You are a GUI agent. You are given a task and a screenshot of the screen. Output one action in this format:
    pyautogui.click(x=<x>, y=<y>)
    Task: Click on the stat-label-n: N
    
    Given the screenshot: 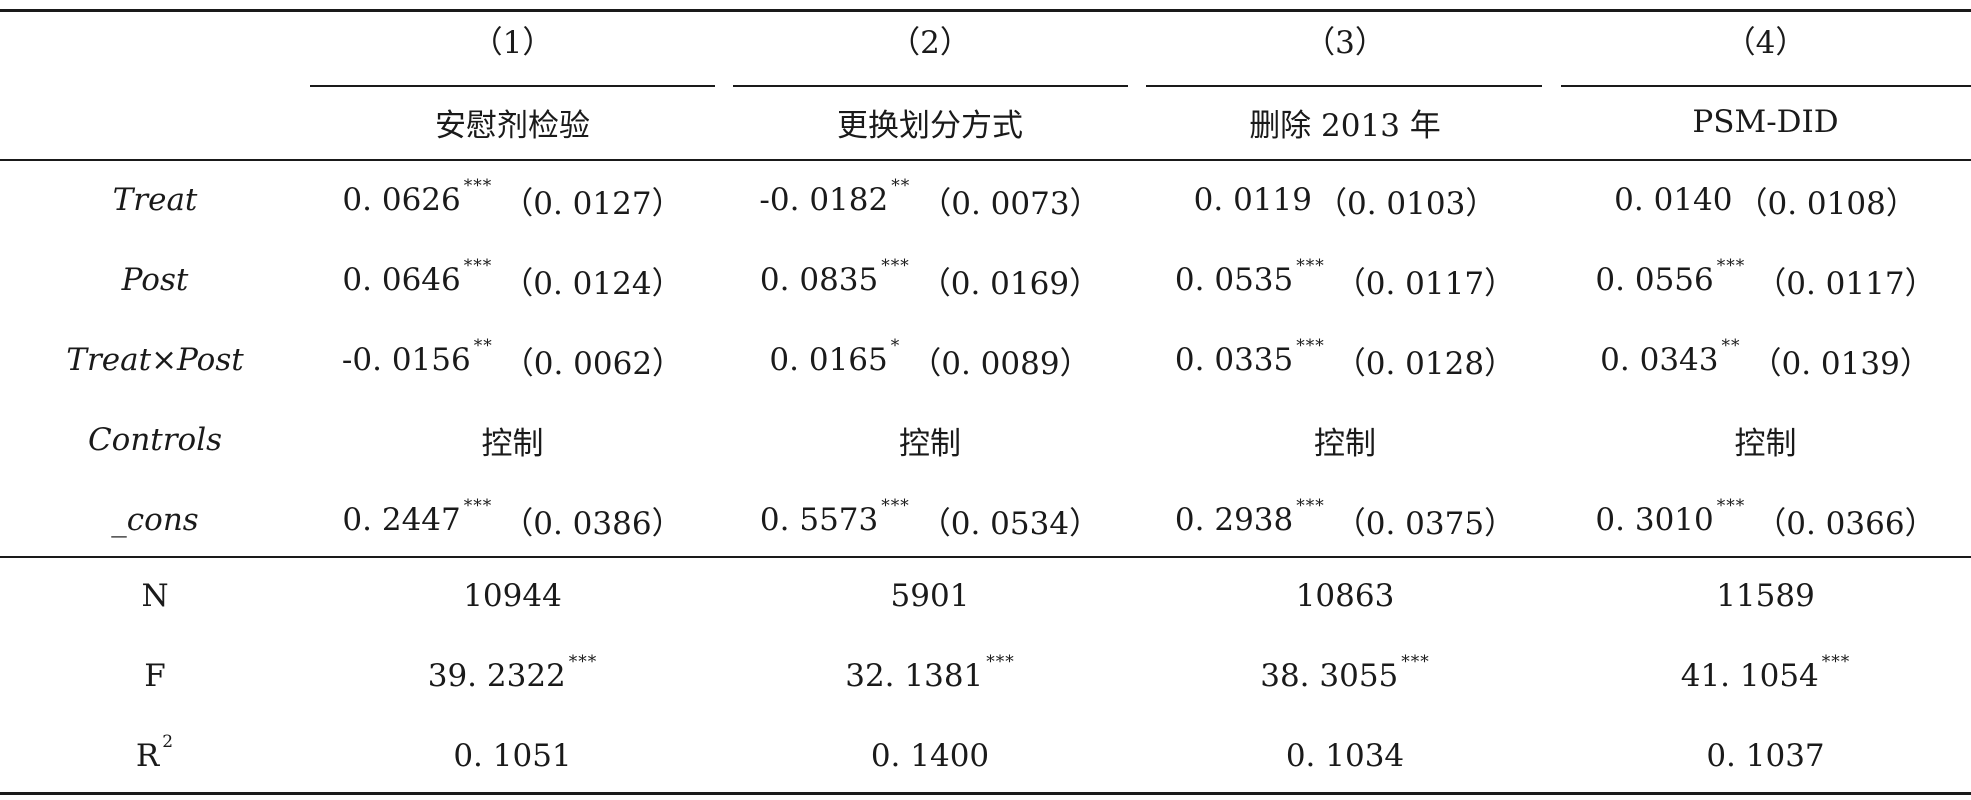 What is the action you would take?
    pyautogui.click(x=155, y=596)
    